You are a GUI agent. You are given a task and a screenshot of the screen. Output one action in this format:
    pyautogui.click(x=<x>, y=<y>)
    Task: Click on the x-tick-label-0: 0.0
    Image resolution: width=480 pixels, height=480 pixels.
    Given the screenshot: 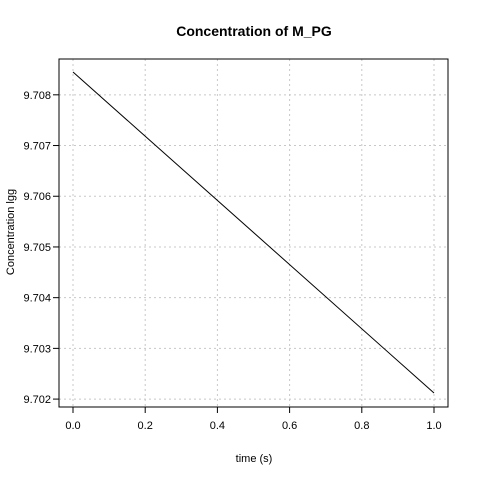 What is the action you would take?
    pyautogui.click(x=72, y=426)
    